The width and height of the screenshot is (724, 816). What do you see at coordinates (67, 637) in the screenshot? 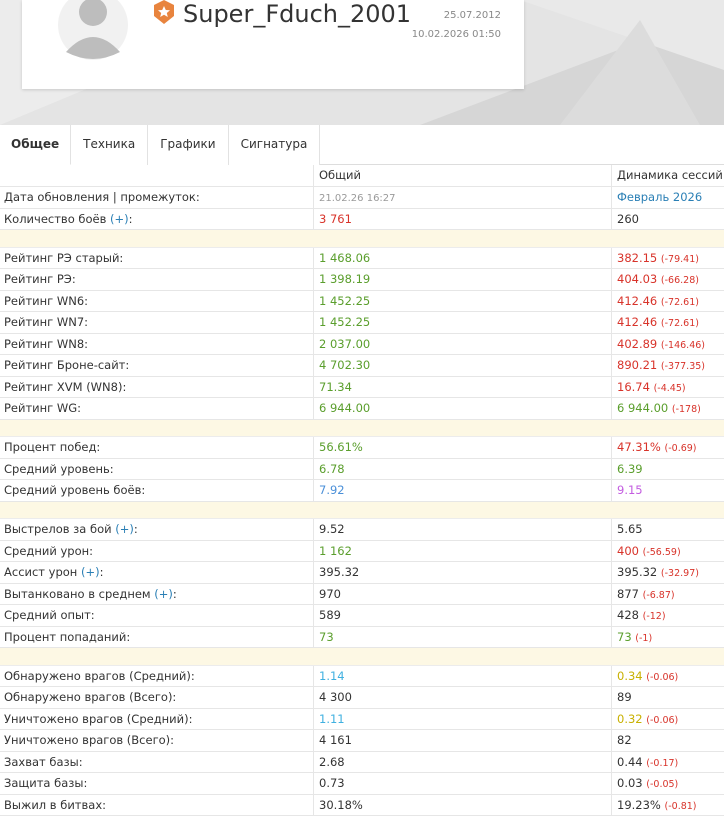
I see `stat-label: Процент попаданий:` at bounding box center [67, 637].